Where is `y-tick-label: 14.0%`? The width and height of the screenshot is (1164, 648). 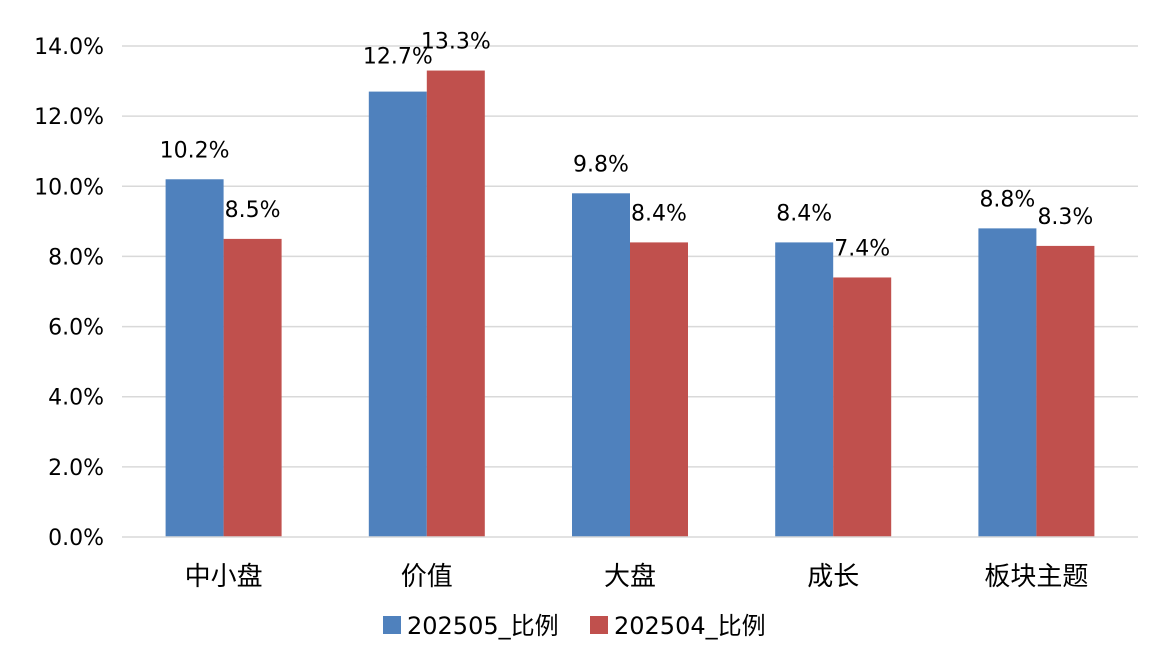 y-tick-label: 14.0% is located at coordinates (69, 47).